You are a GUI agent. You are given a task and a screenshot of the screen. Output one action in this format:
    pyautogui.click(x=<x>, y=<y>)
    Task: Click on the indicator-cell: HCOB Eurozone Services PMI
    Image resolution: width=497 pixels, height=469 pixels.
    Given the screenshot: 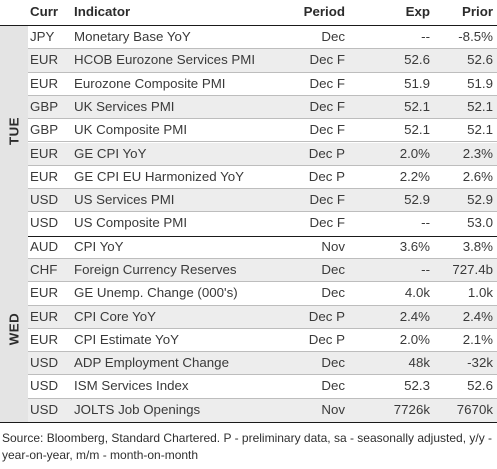 What is the action you would take?
    pyautogui.click(x=165, y=60)
    